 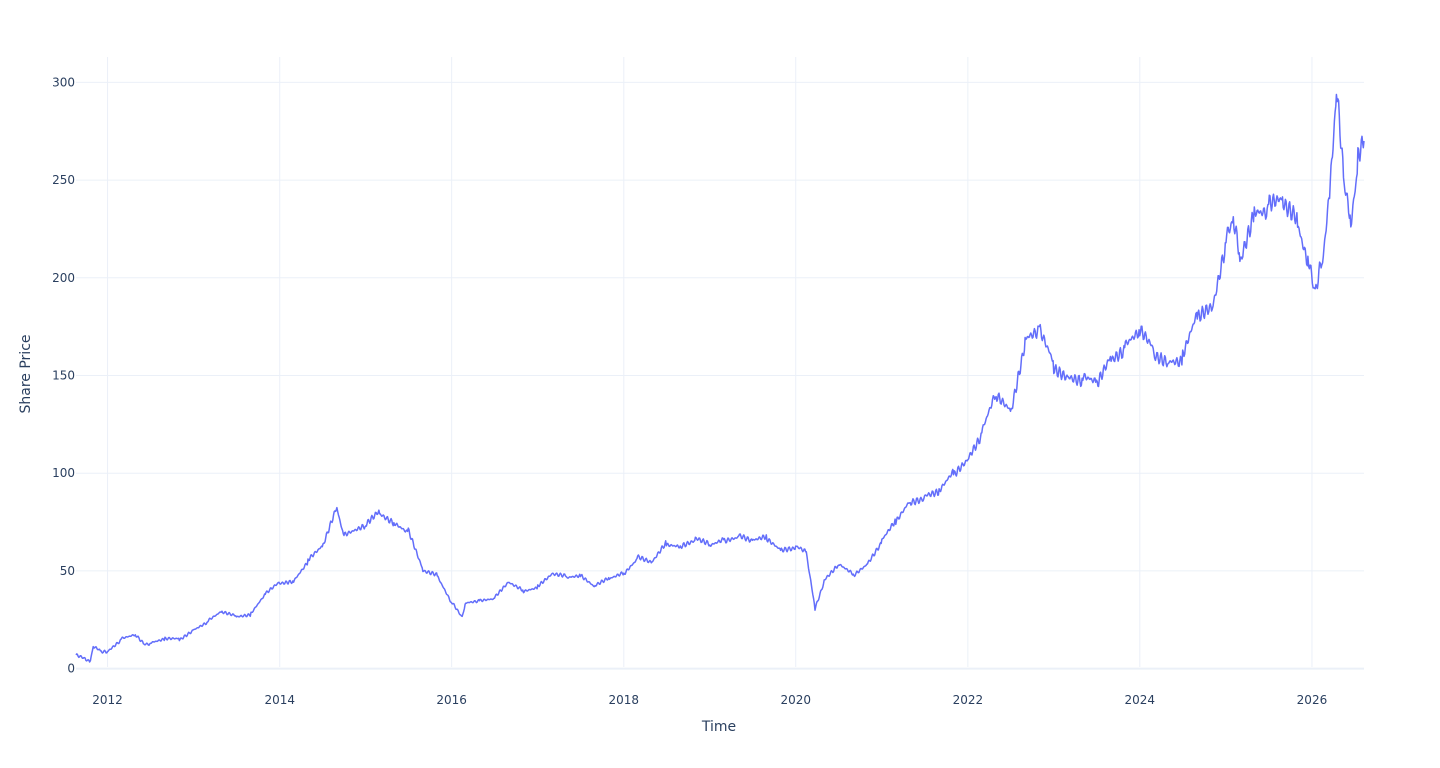 I want to click on y-tick-label: 100, so click(x=63, y=473).